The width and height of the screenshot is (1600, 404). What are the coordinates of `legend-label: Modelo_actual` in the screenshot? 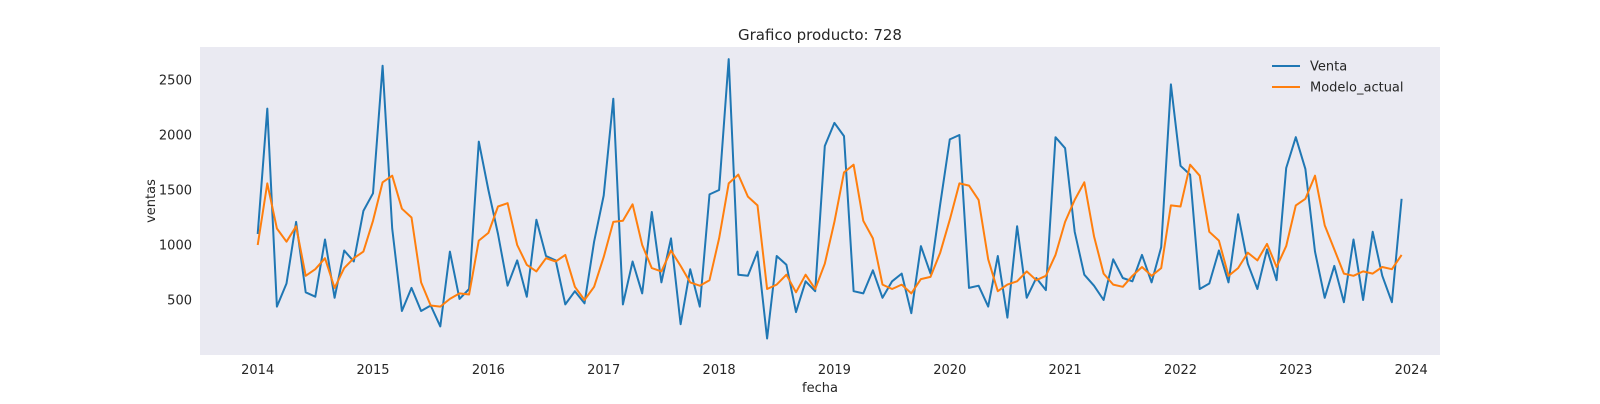 It's located at (1357, 88).